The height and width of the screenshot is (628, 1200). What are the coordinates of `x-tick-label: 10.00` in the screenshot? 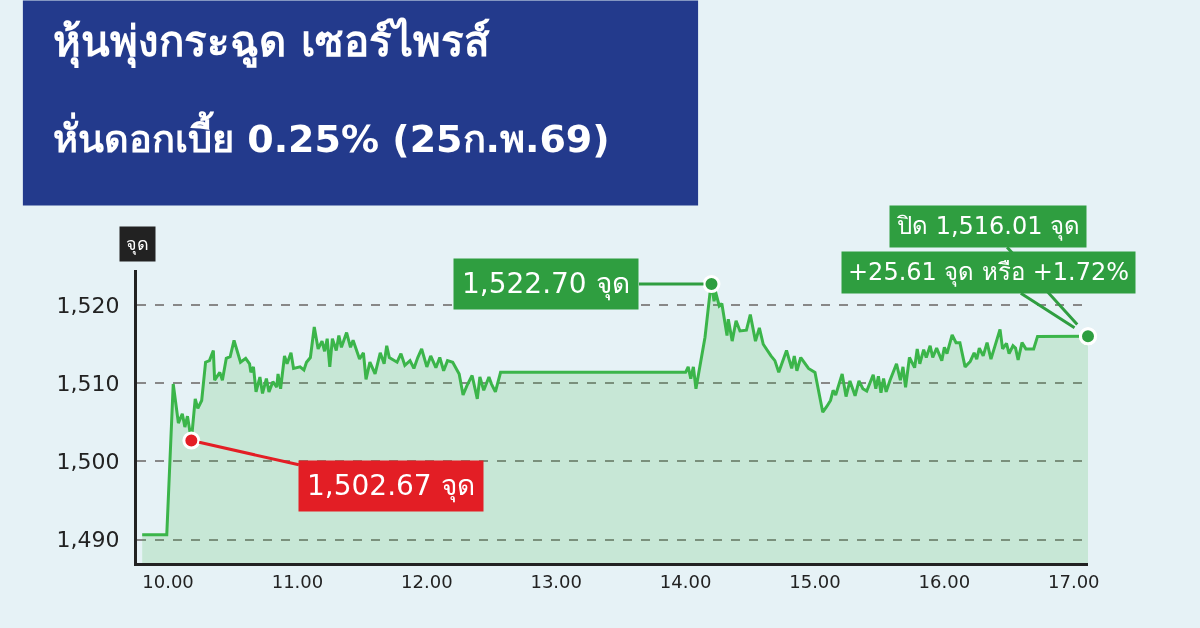 It's located at (168, 581).